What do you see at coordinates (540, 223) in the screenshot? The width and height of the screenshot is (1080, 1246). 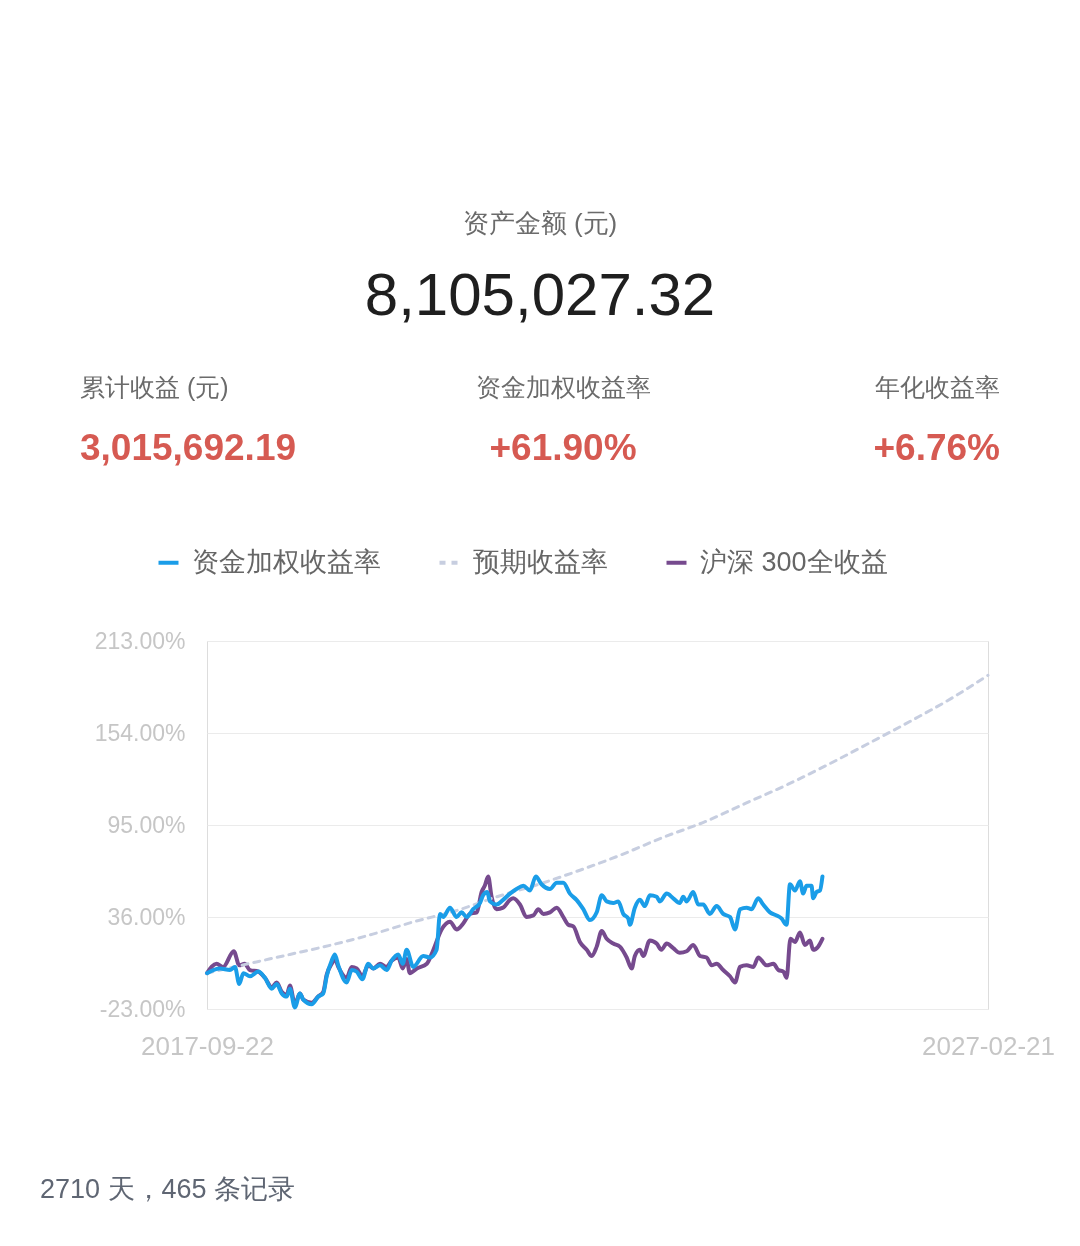 I see `text: 资产金额 (元)` at bounding box center [540, 223].